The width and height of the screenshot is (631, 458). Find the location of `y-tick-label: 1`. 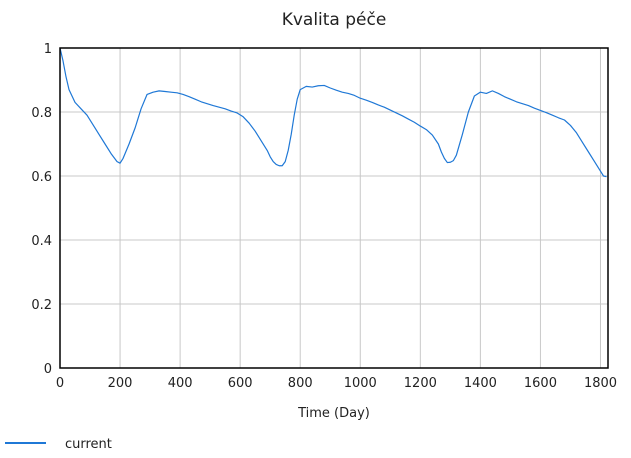

y-tick-label: 1 is located at coordinates (48, 49).